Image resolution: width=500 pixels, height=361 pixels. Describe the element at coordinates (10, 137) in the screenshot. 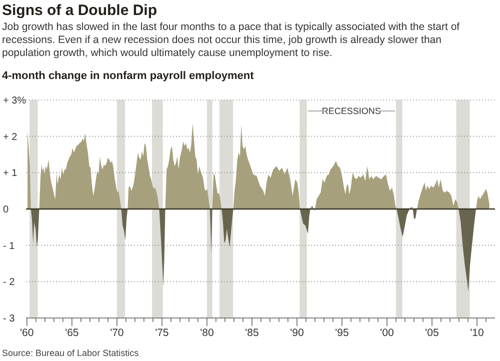

I see `y-tick-label: + 2` at that location.